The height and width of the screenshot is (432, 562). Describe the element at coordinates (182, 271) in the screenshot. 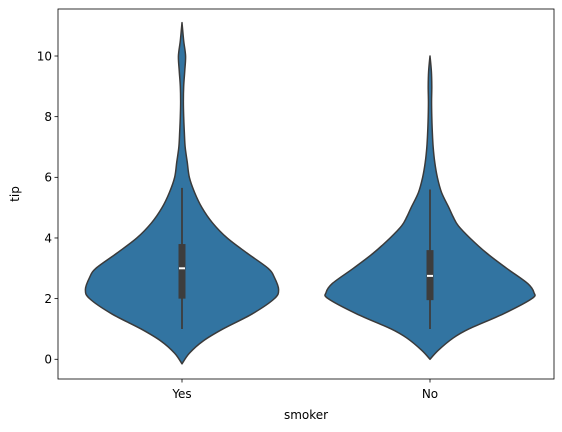

I see `iqr-box` at that location.